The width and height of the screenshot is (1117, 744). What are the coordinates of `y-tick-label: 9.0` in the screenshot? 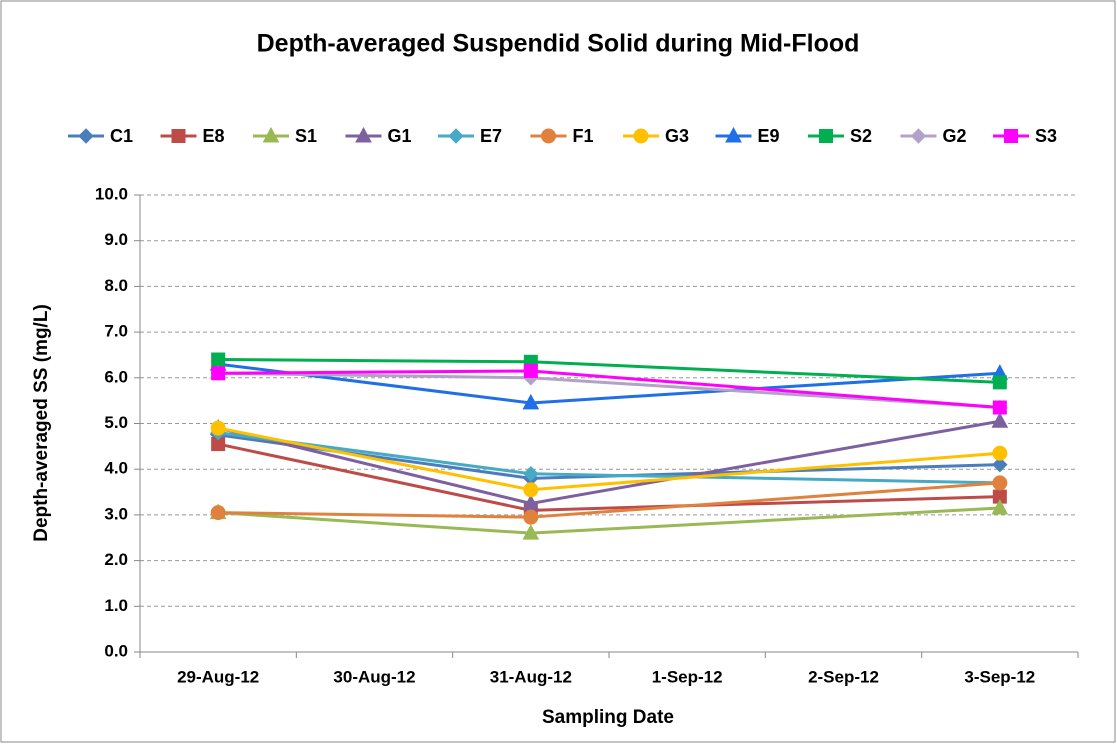 It's located at (116, 239).